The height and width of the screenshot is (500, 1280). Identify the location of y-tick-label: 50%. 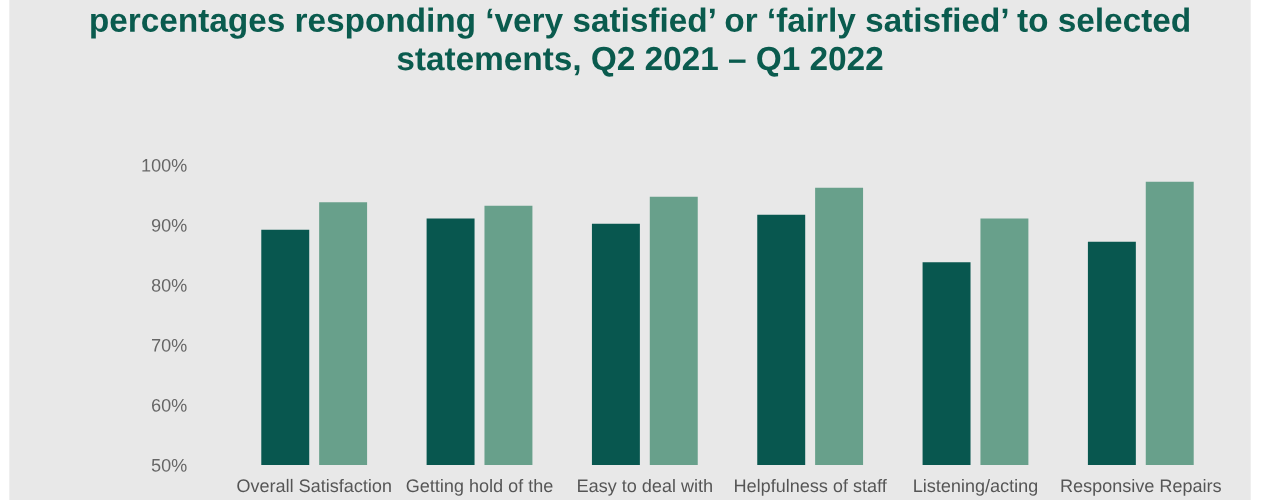
(169, 465).